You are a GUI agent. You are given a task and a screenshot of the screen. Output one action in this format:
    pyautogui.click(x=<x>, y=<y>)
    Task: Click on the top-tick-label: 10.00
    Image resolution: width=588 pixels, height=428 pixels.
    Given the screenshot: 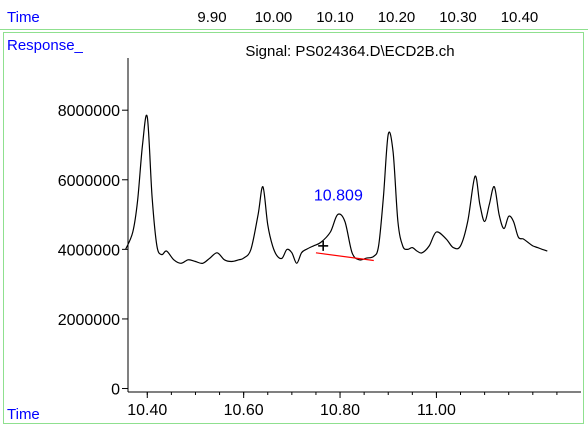 What is the action you would take?
    pyautogui.click(x=274, y=17)
    